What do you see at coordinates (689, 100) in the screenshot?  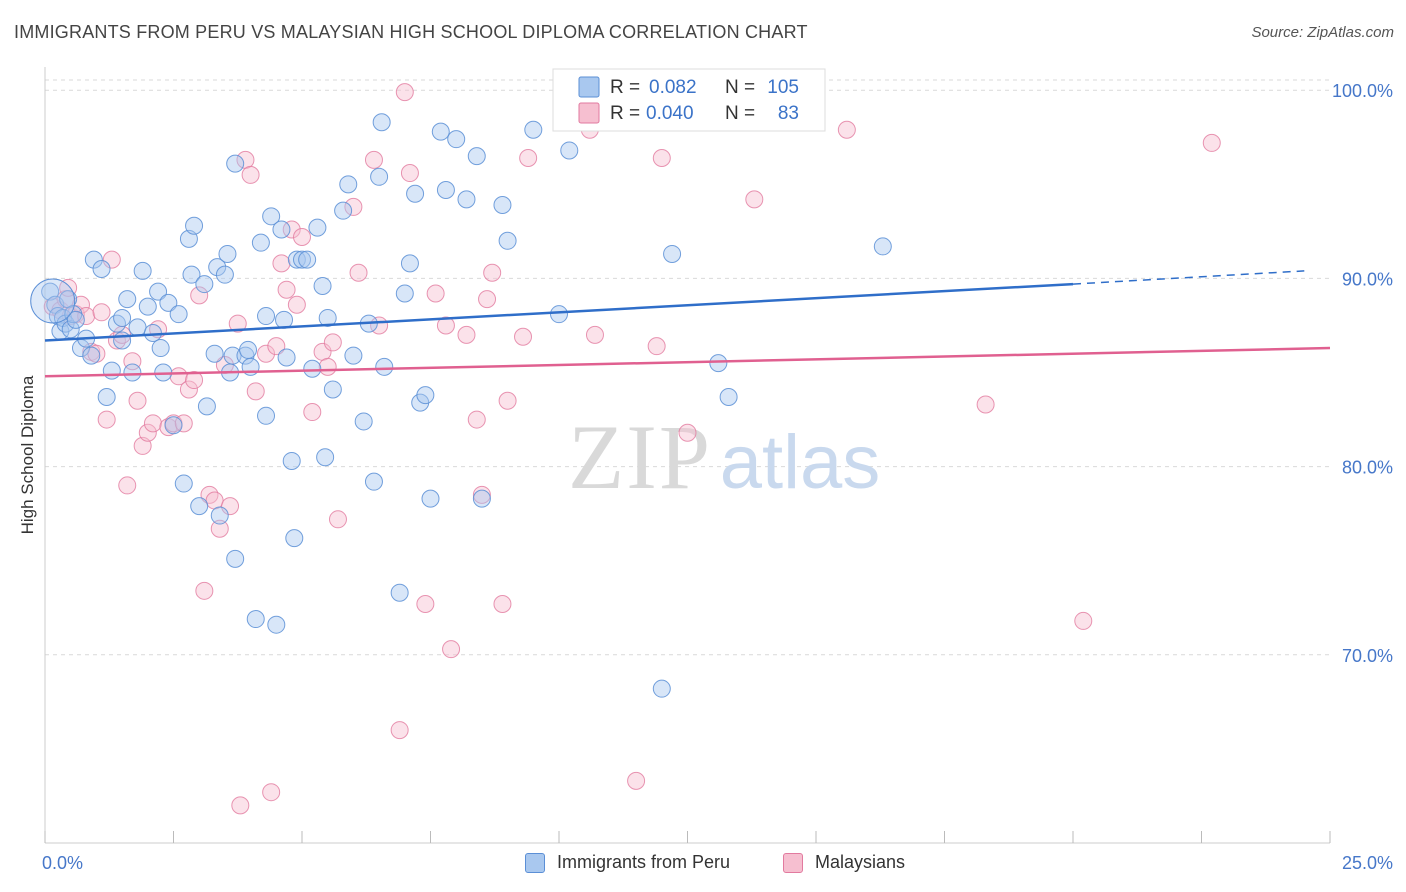 I see `legend-top: R = 0.082 N = 105 R = 0.040 N = 83` at bounding box center [689, 100].